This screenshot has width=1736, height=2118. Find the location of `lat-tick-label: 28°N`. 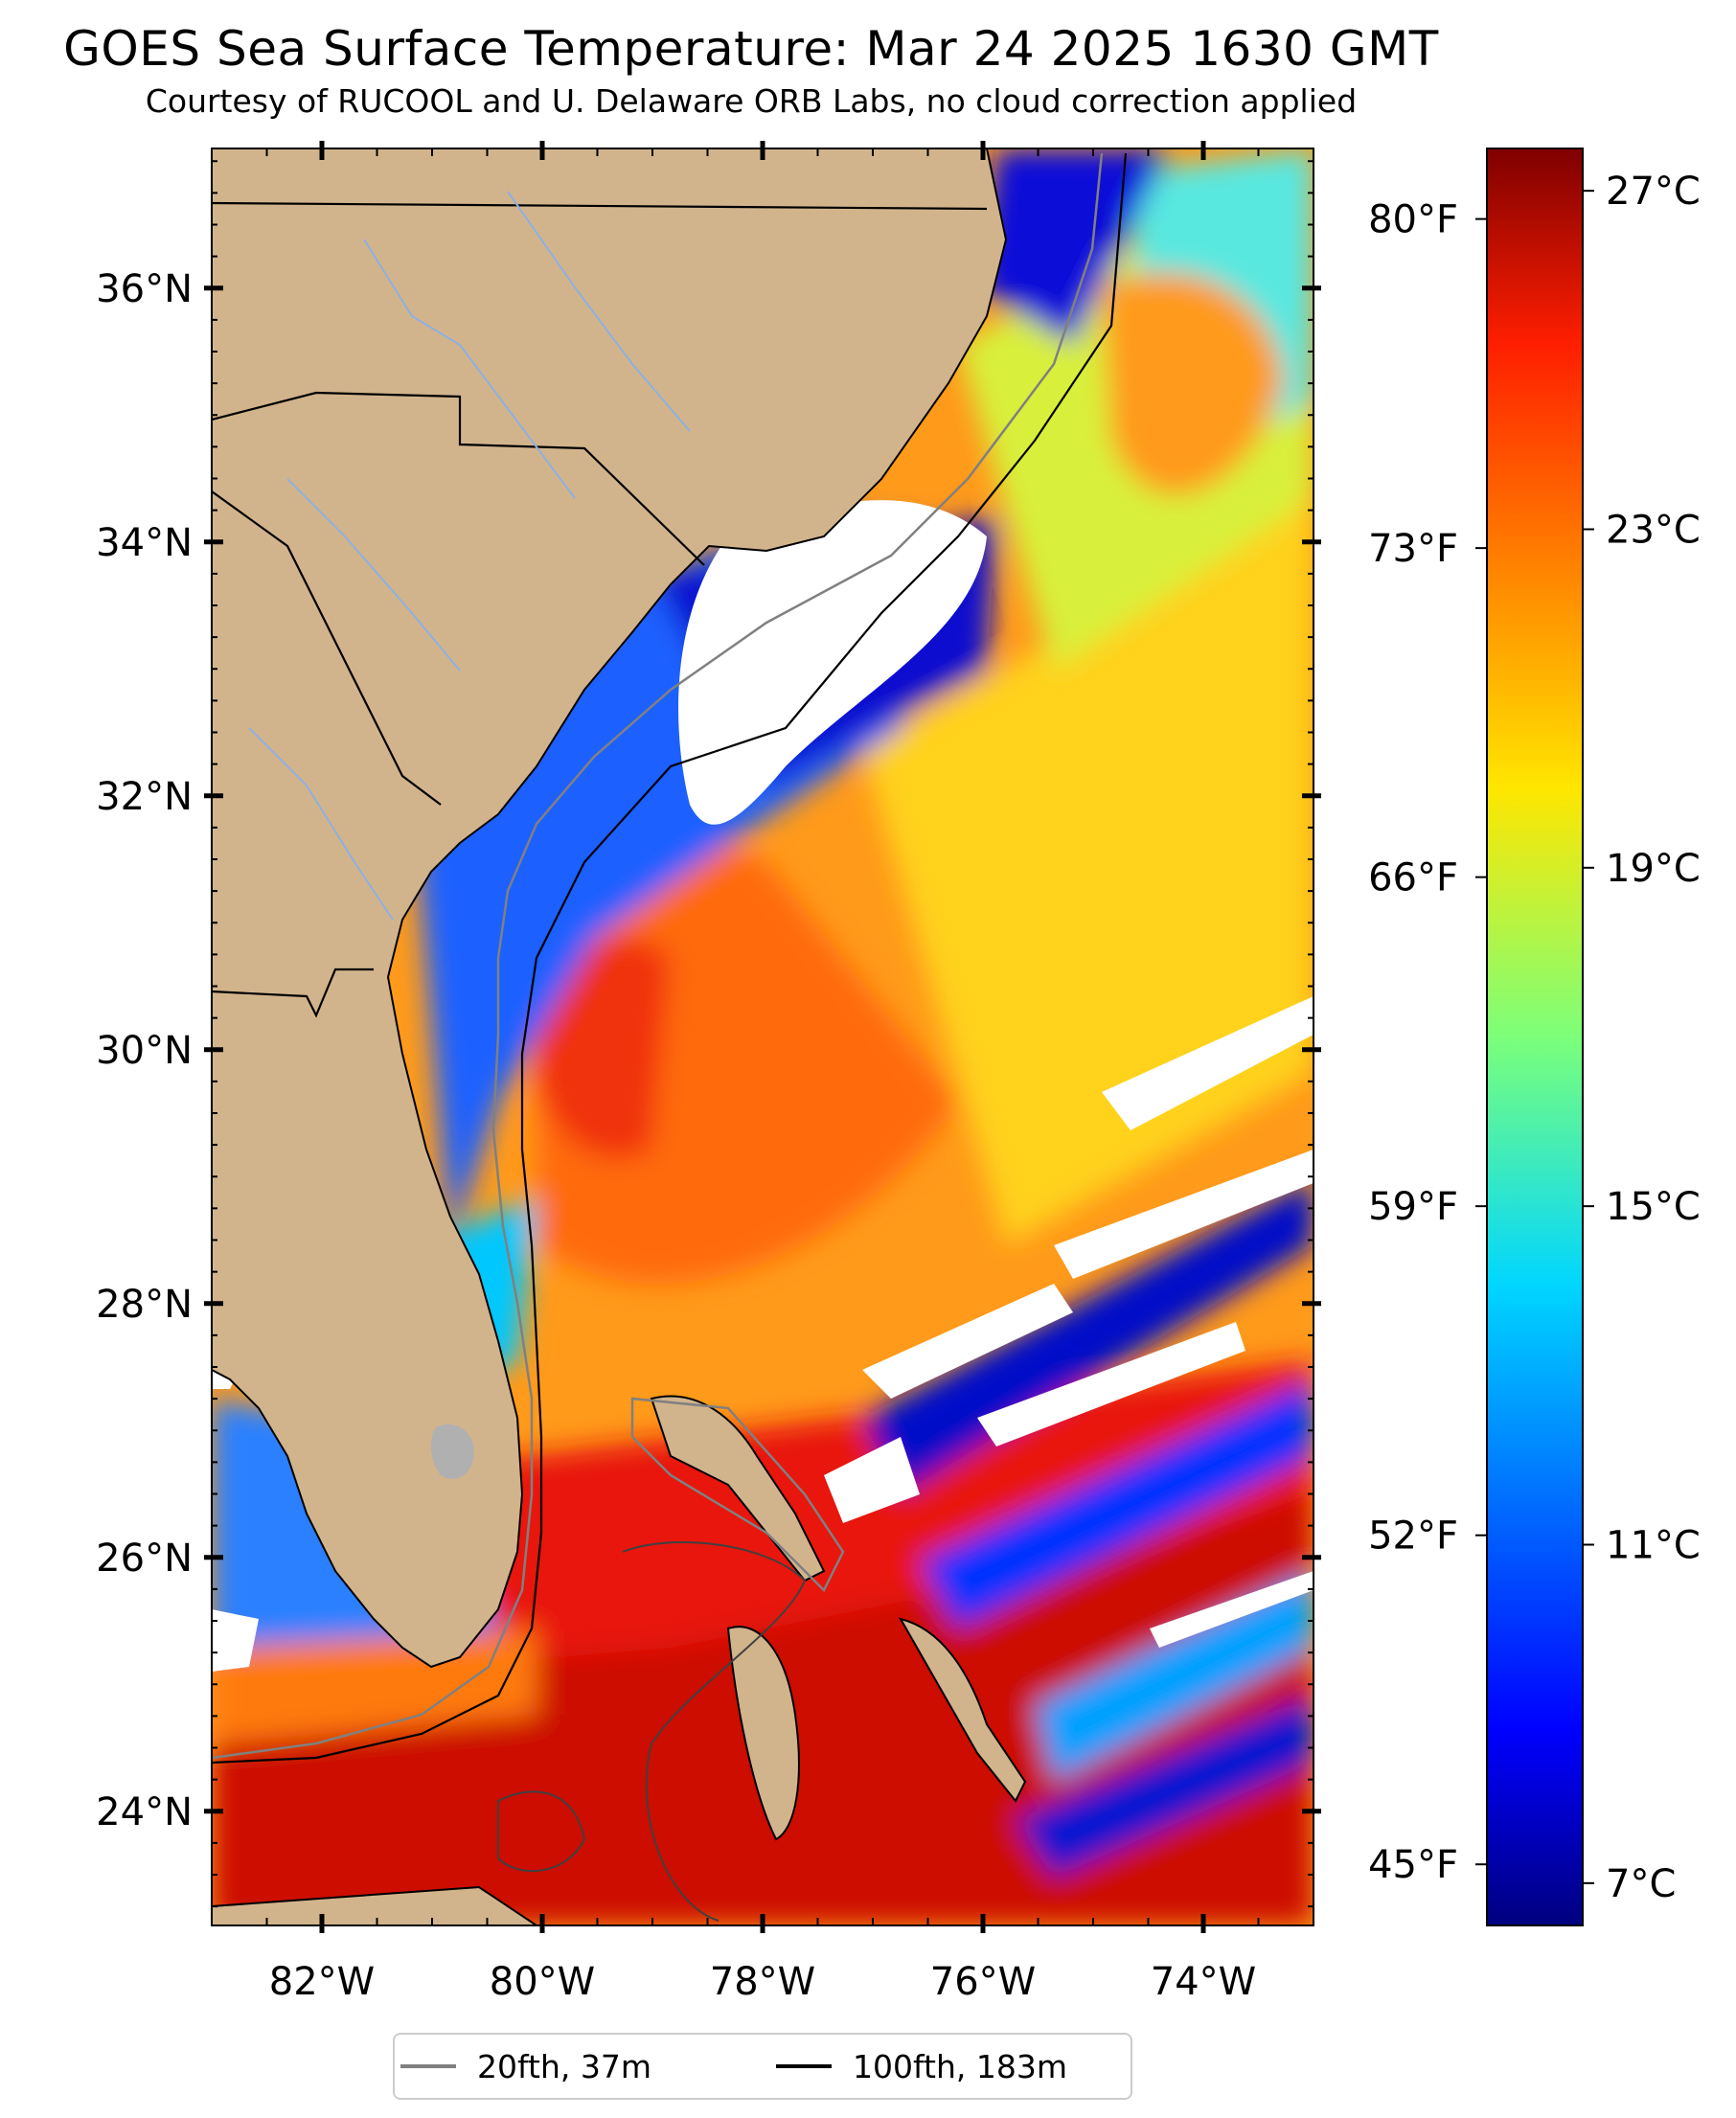

lat-tick-label: 28°N is located at coordinates (144, 1305).